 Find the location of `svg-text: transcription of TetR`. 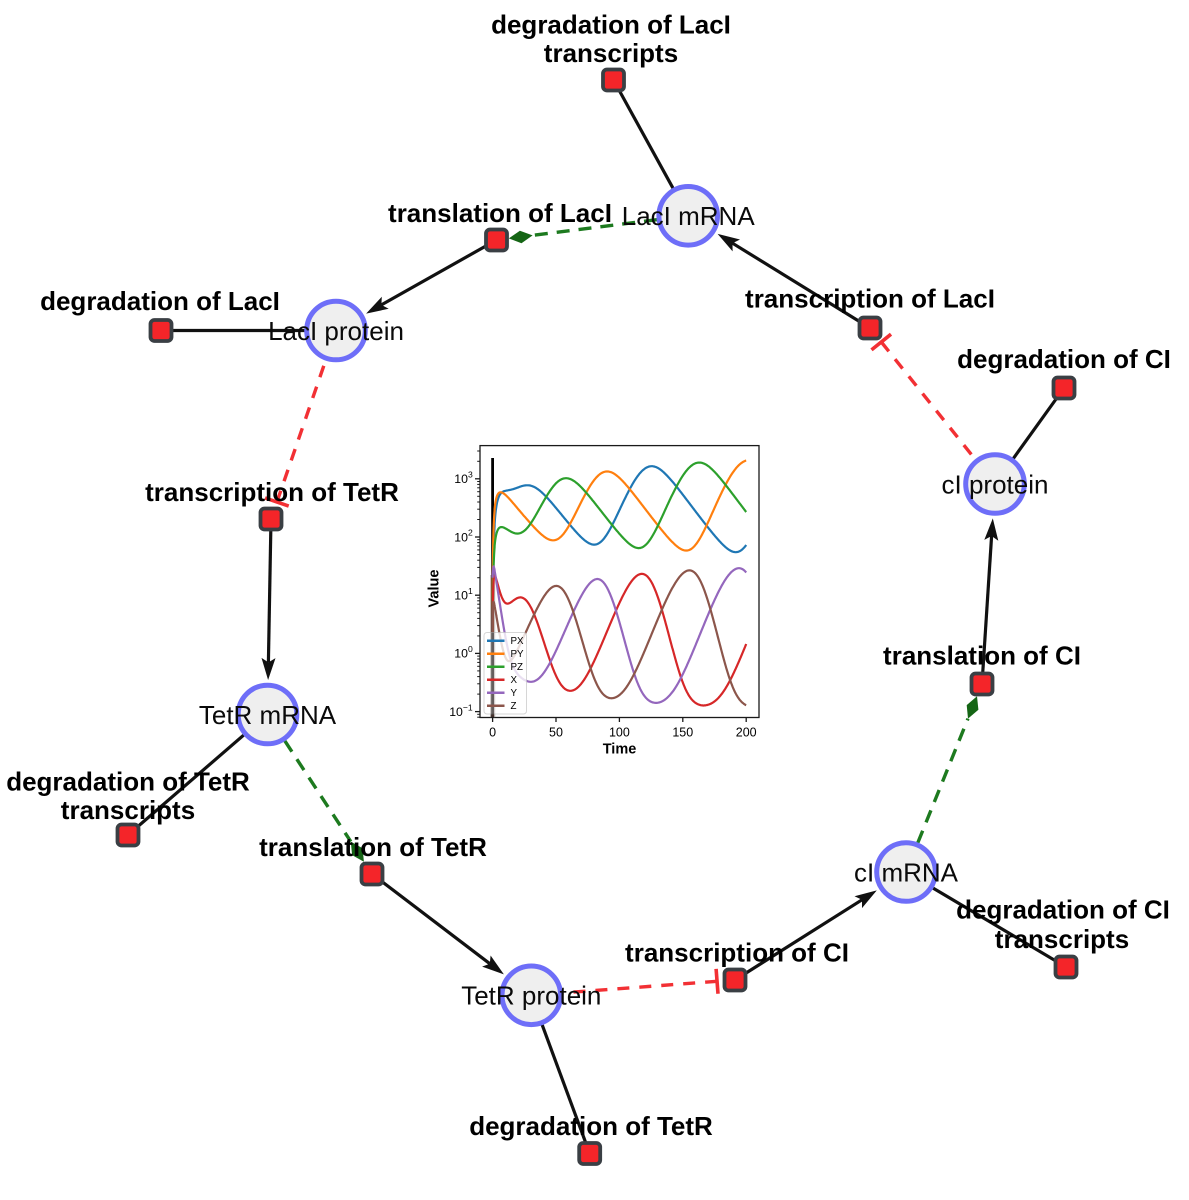

svg-text: transcription of TetR is located at coordinates (272, 492).